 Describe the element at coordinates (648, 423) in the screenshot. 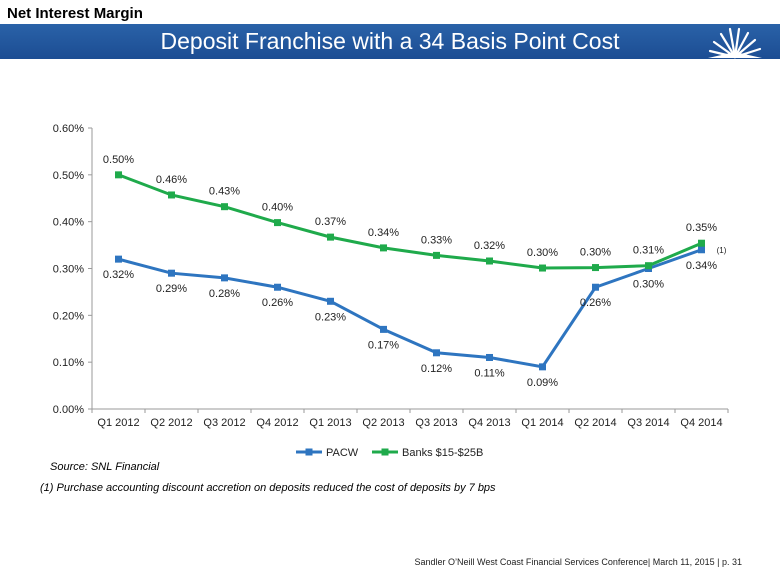

I see `x-tick-label: Q3 2014` at that location.